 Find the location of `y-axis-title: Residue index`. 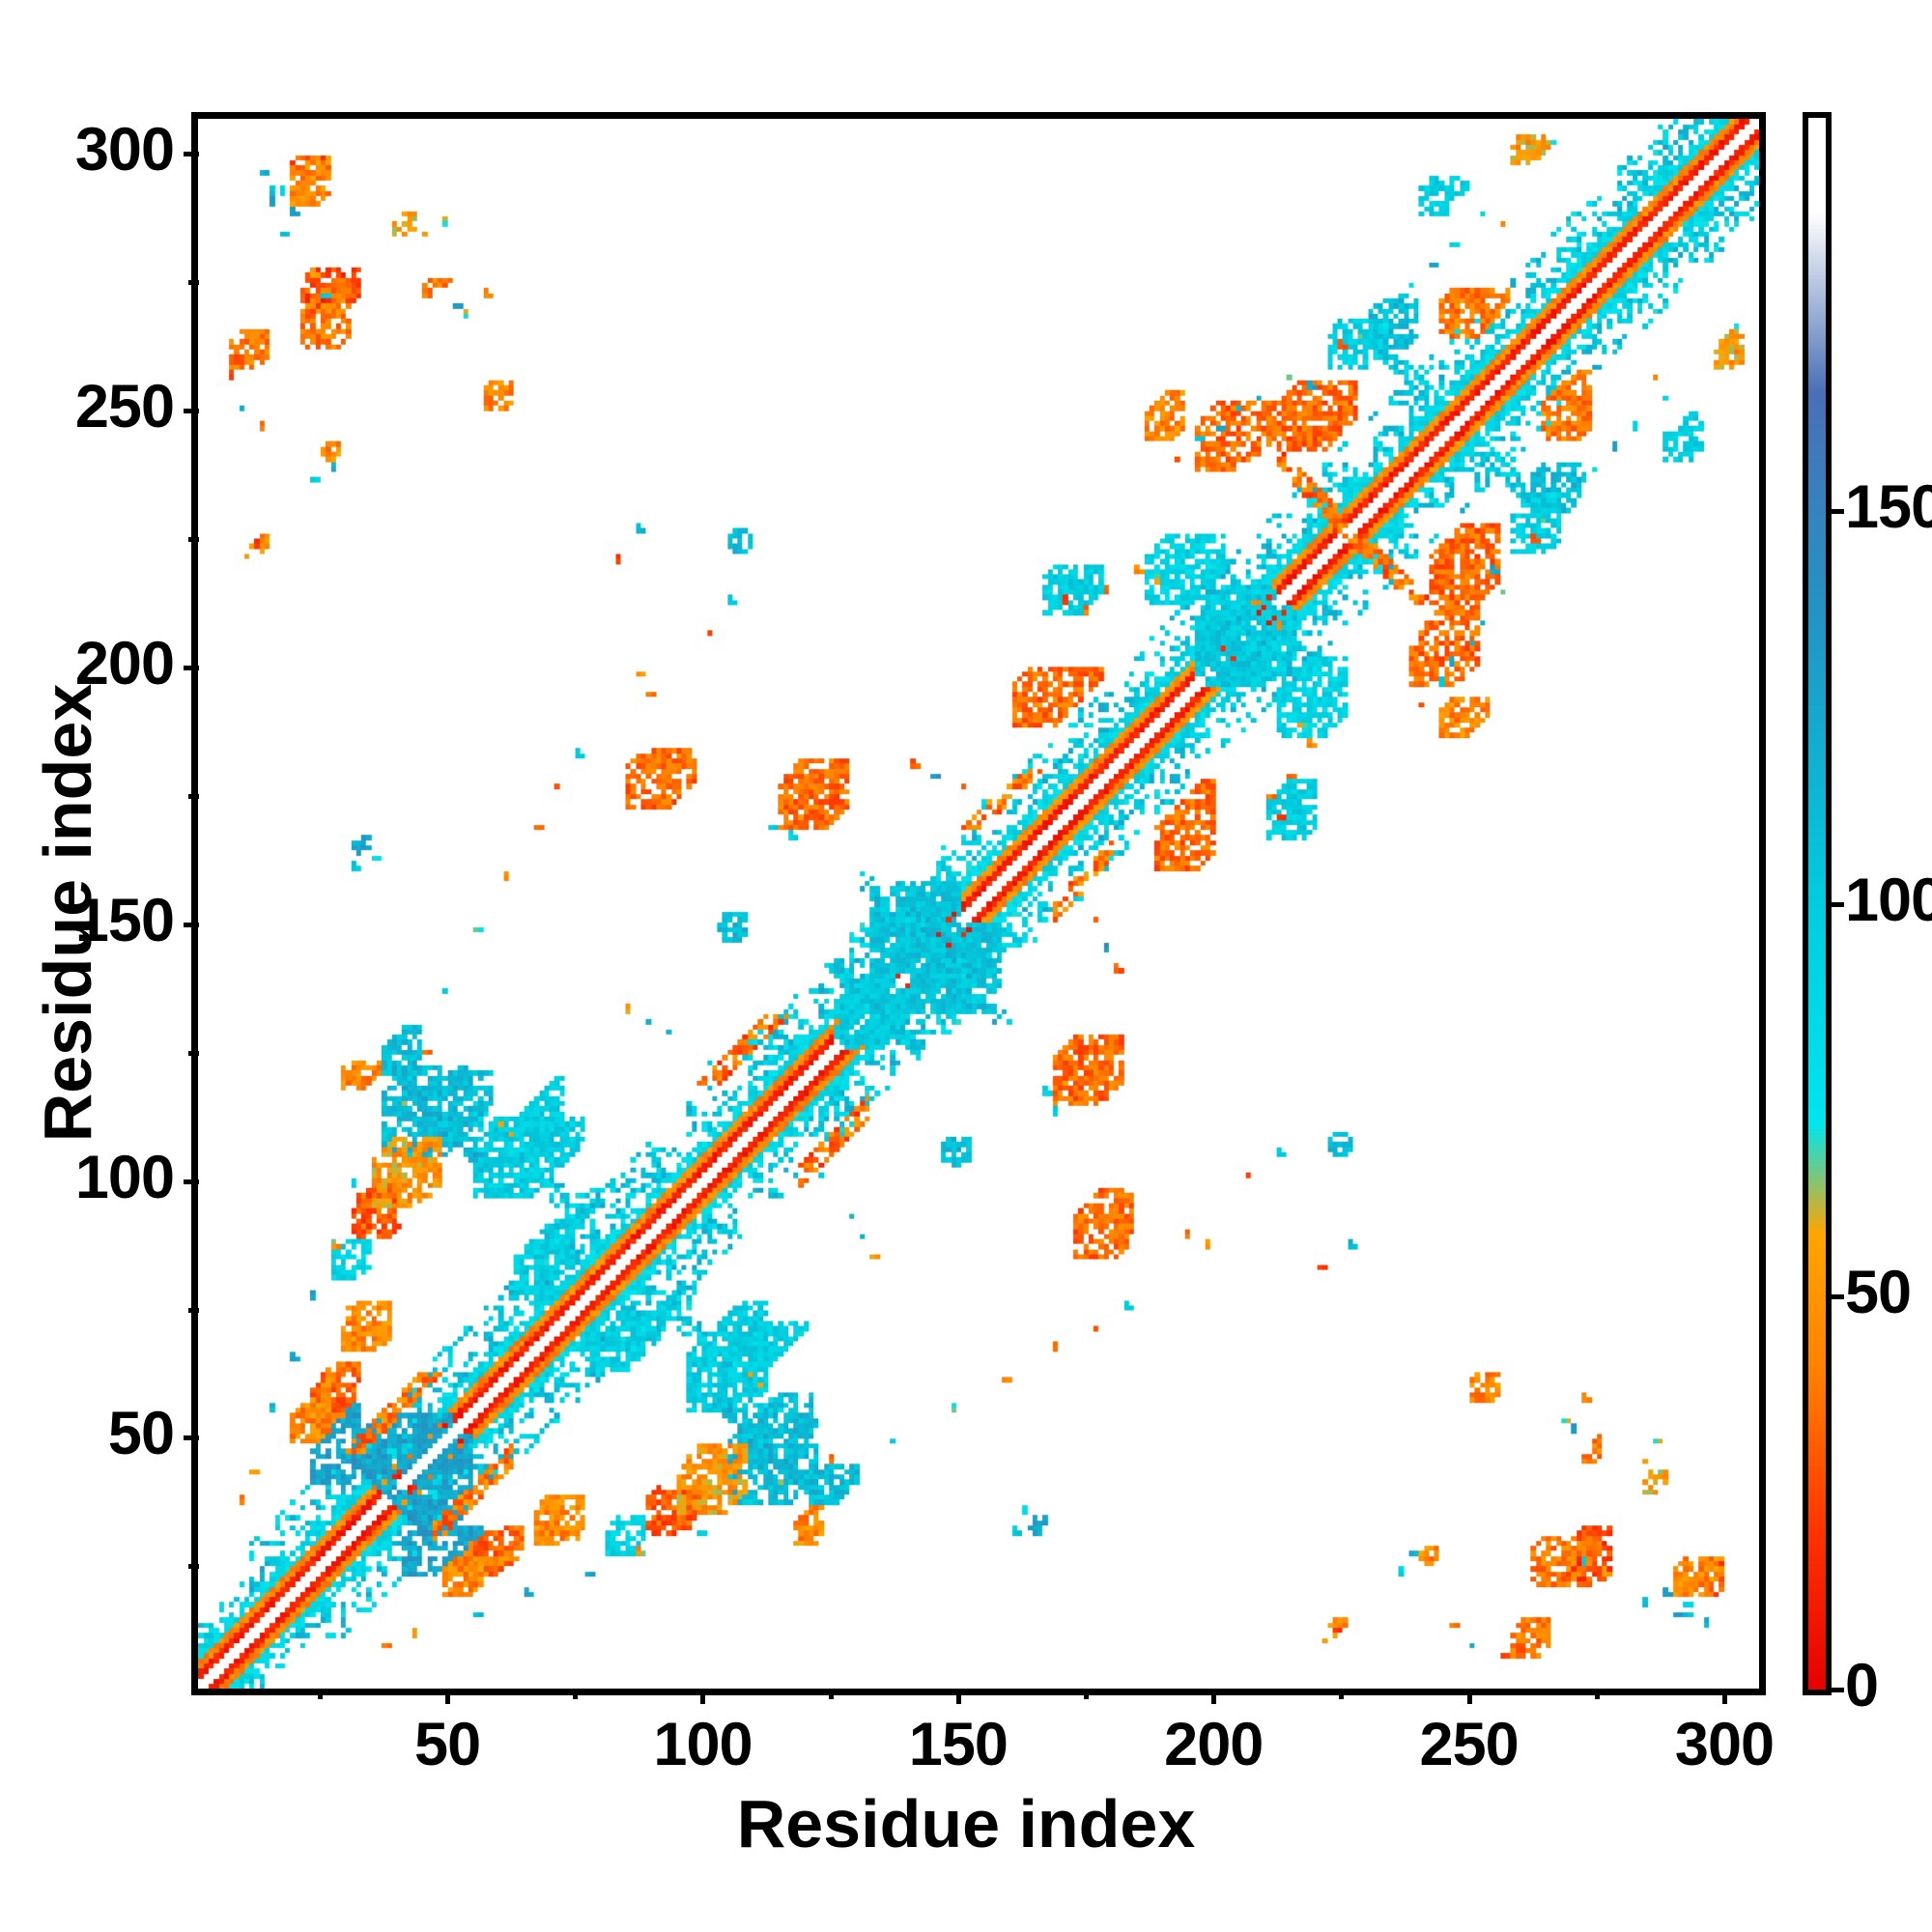

y-axis-title: Residue index is located at coordinates (67, 913).